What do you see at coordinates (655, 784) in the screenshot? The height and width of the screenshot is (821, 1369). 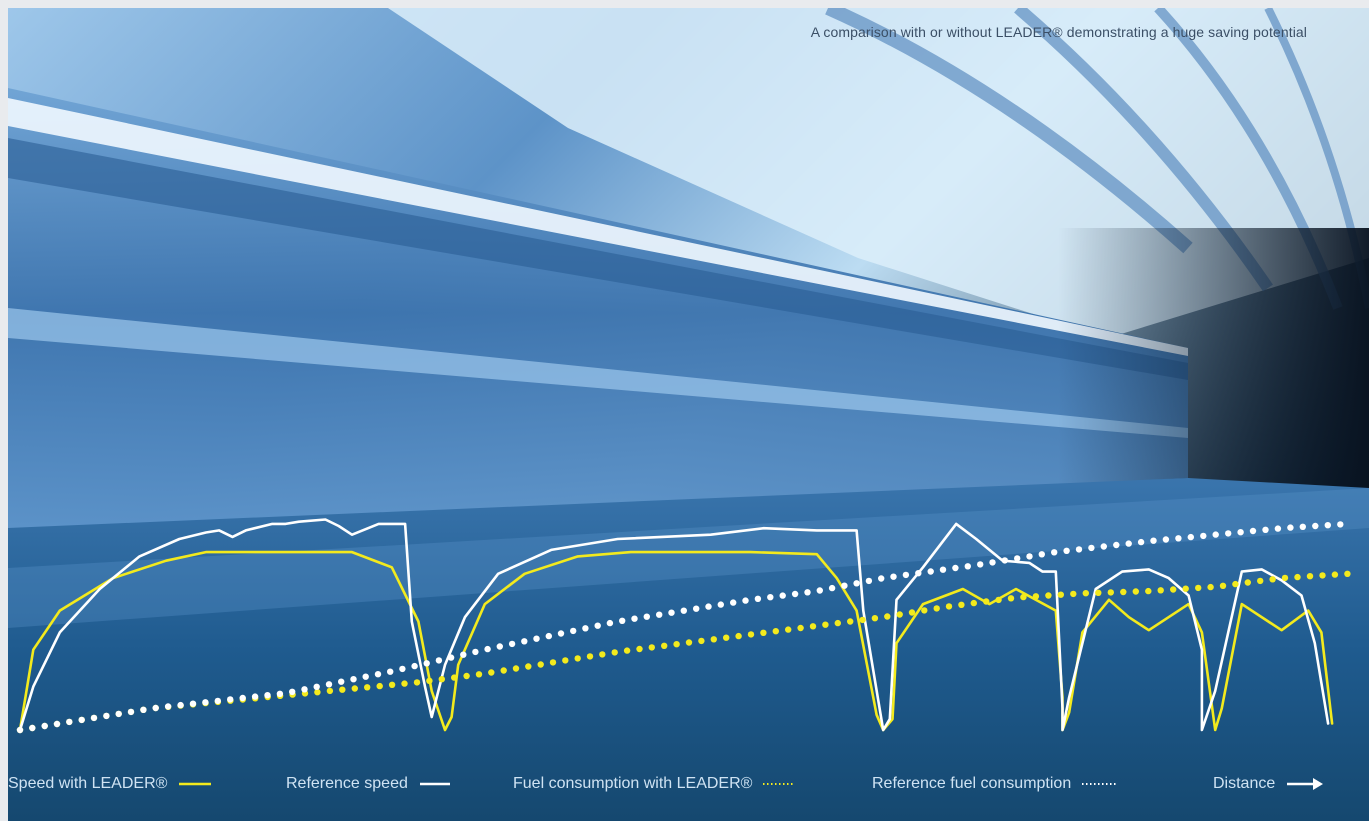 I see `legend-item-fuel-with-leader: Fuel consumption with LEADER®` at bounding box center [655, 784].